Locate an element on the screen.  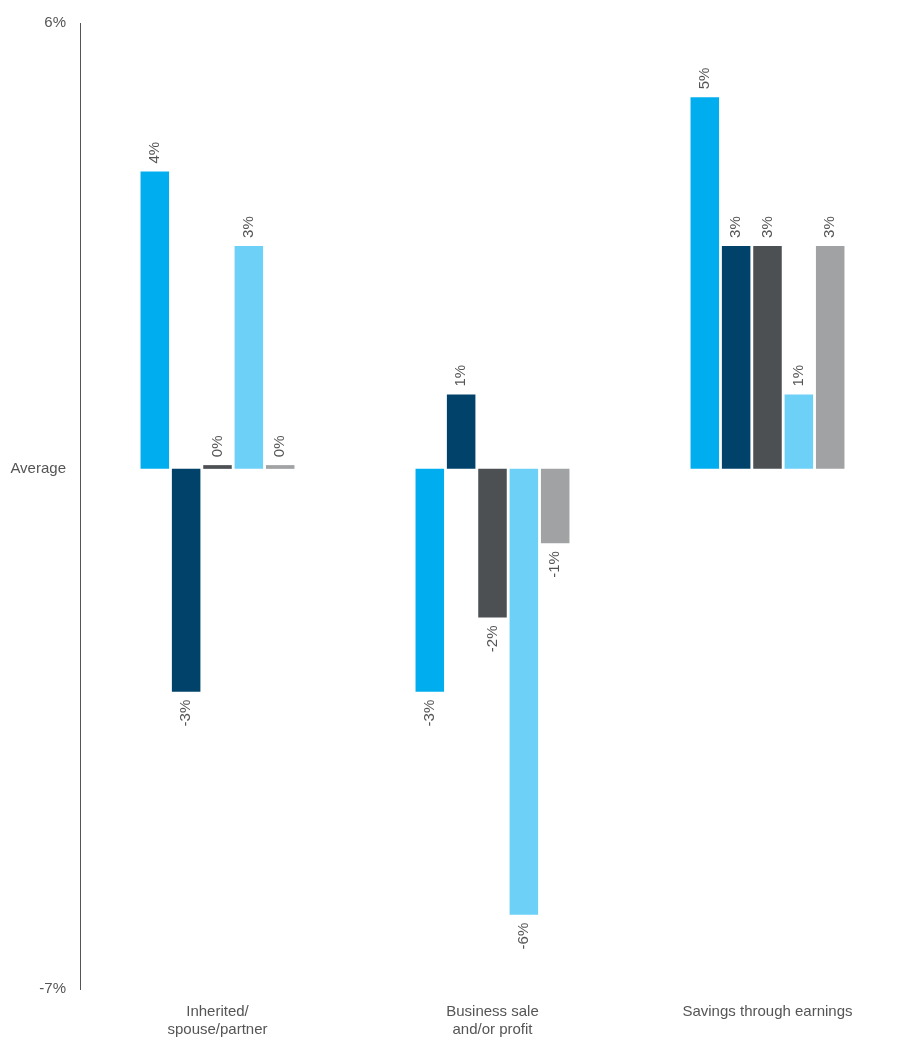
x-tick-label: Business sale and/or profit is located at coordinates (492, 1020).